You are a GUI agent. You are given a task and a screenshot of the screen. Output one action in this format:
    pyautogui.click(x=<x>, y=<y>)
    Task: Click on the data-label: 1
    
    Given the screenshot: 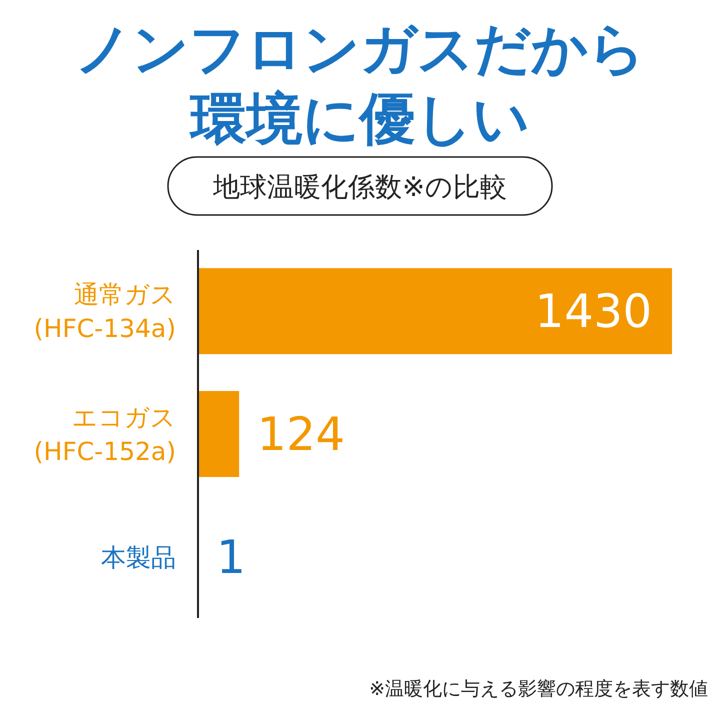 What is the action you would take?
    pyautogui.click(x=231, y=557)
    